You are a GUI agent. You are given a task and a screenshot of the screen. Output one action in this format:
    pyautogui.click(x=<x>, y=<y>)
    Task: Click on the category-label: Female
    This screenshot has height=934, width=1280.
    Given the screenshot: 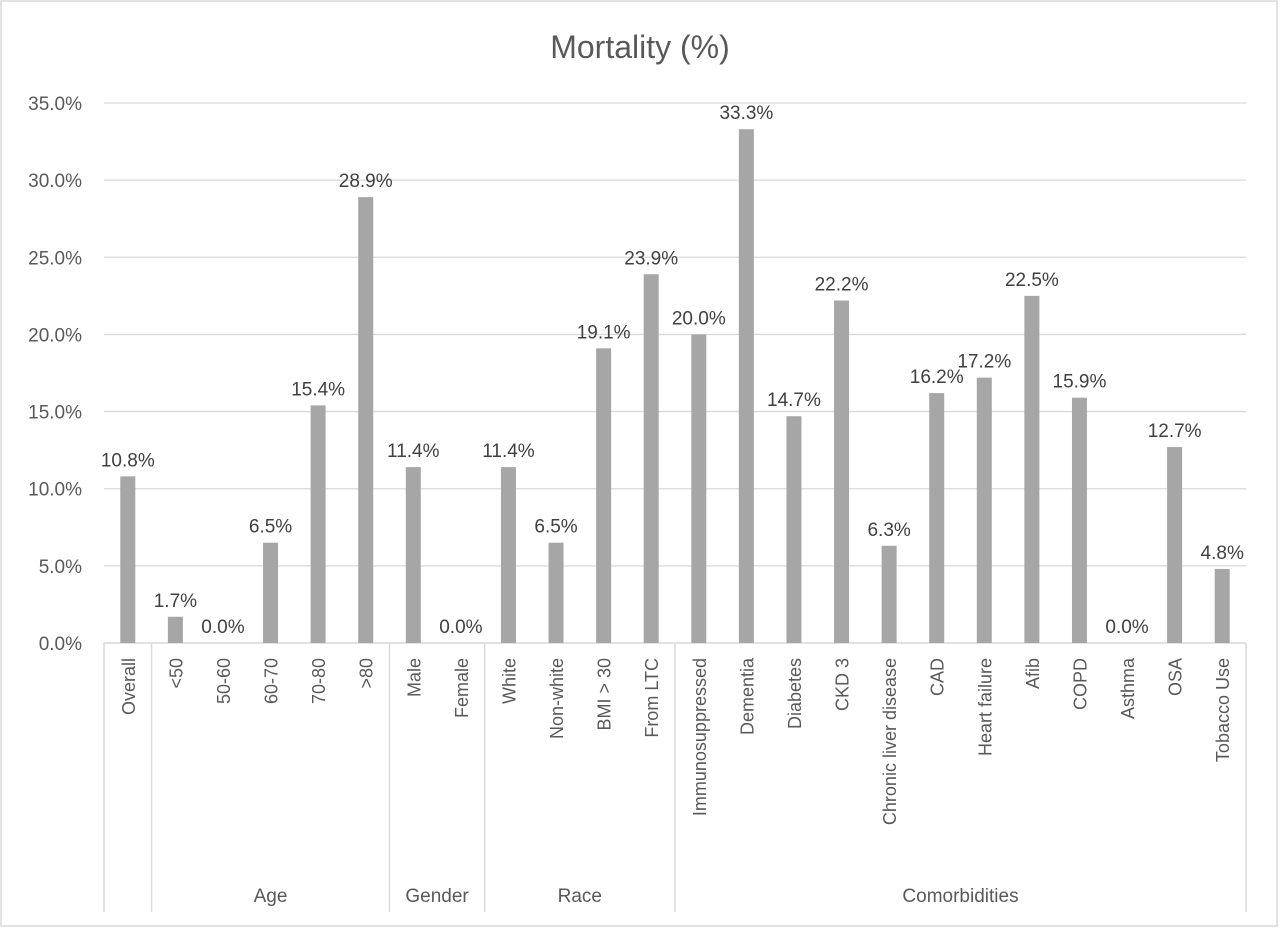 What is the action you would take?
    pyautogui.click(x=462, y=688)
    